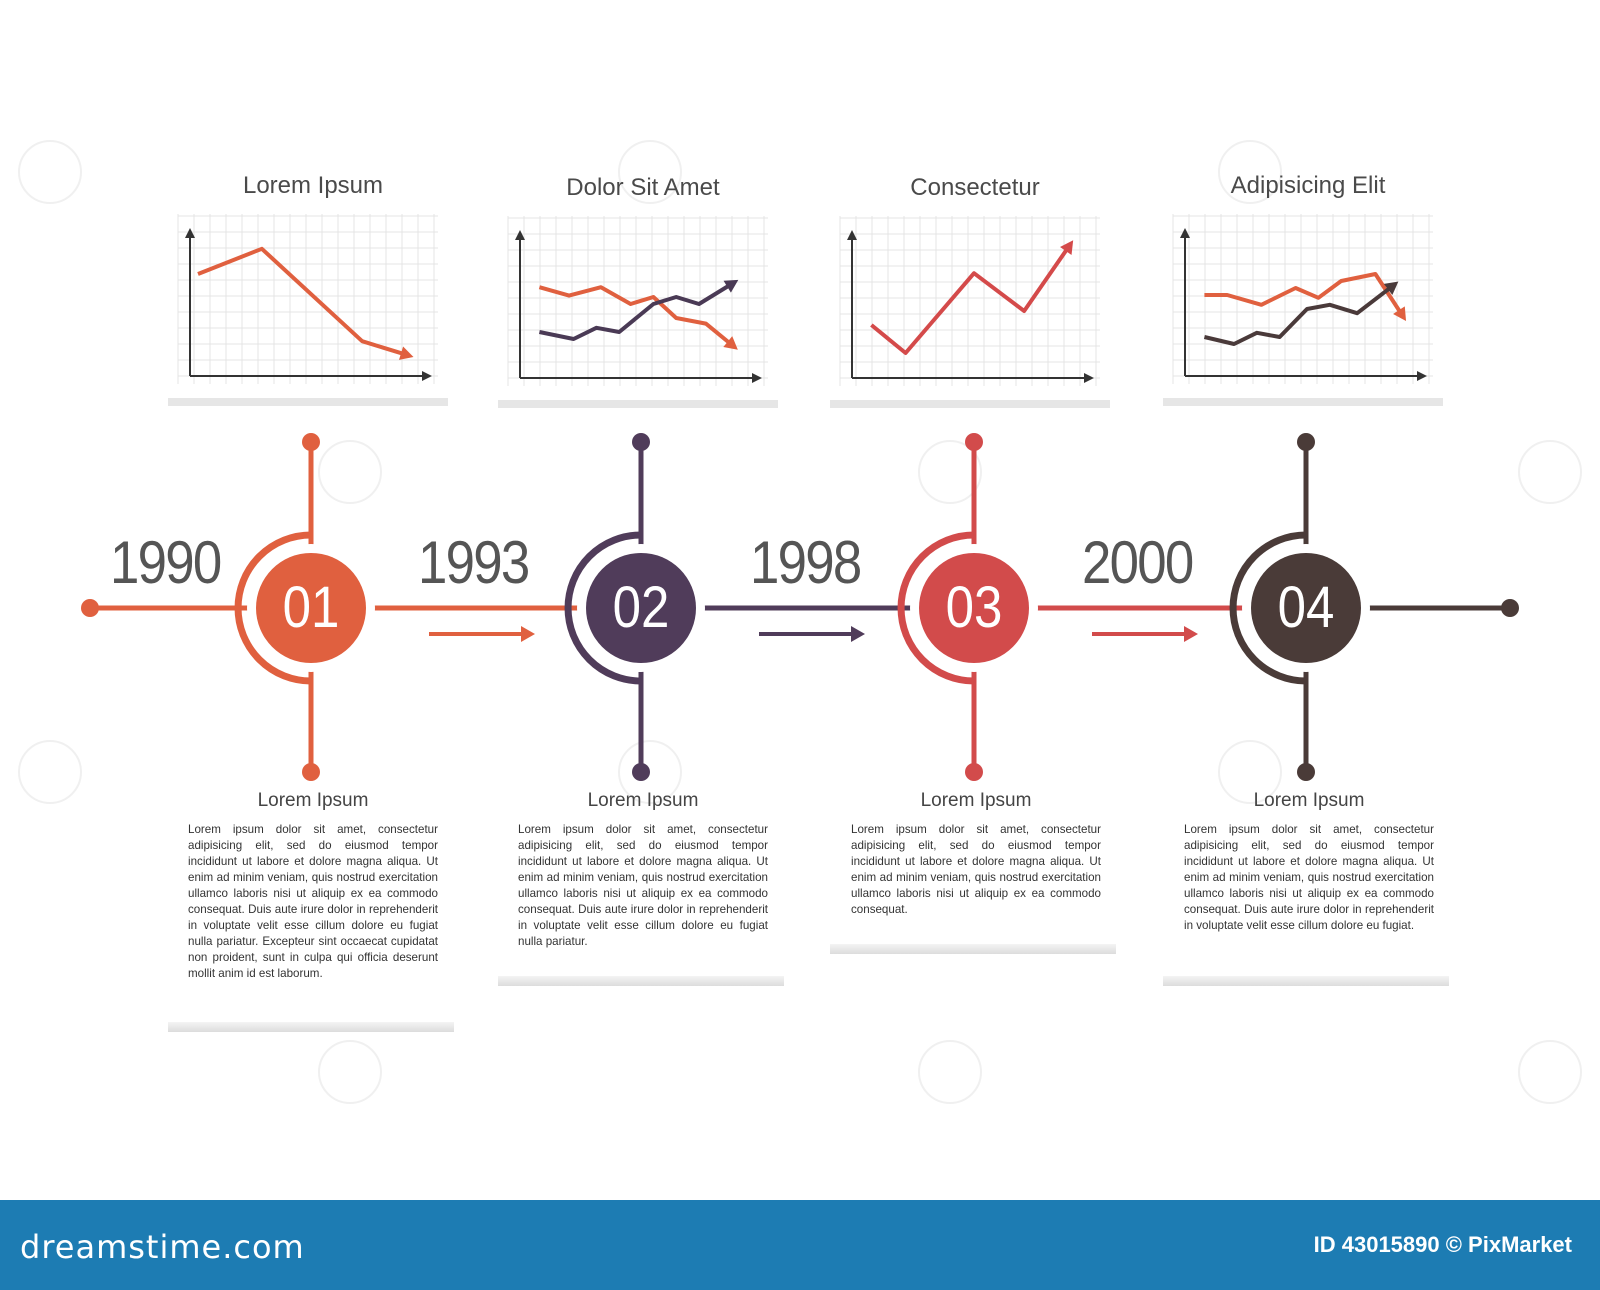 The width and height of the screenshot is (1600, 1290). I want to click on chart-title: Dolor Sit Amet, so click(643, 187).